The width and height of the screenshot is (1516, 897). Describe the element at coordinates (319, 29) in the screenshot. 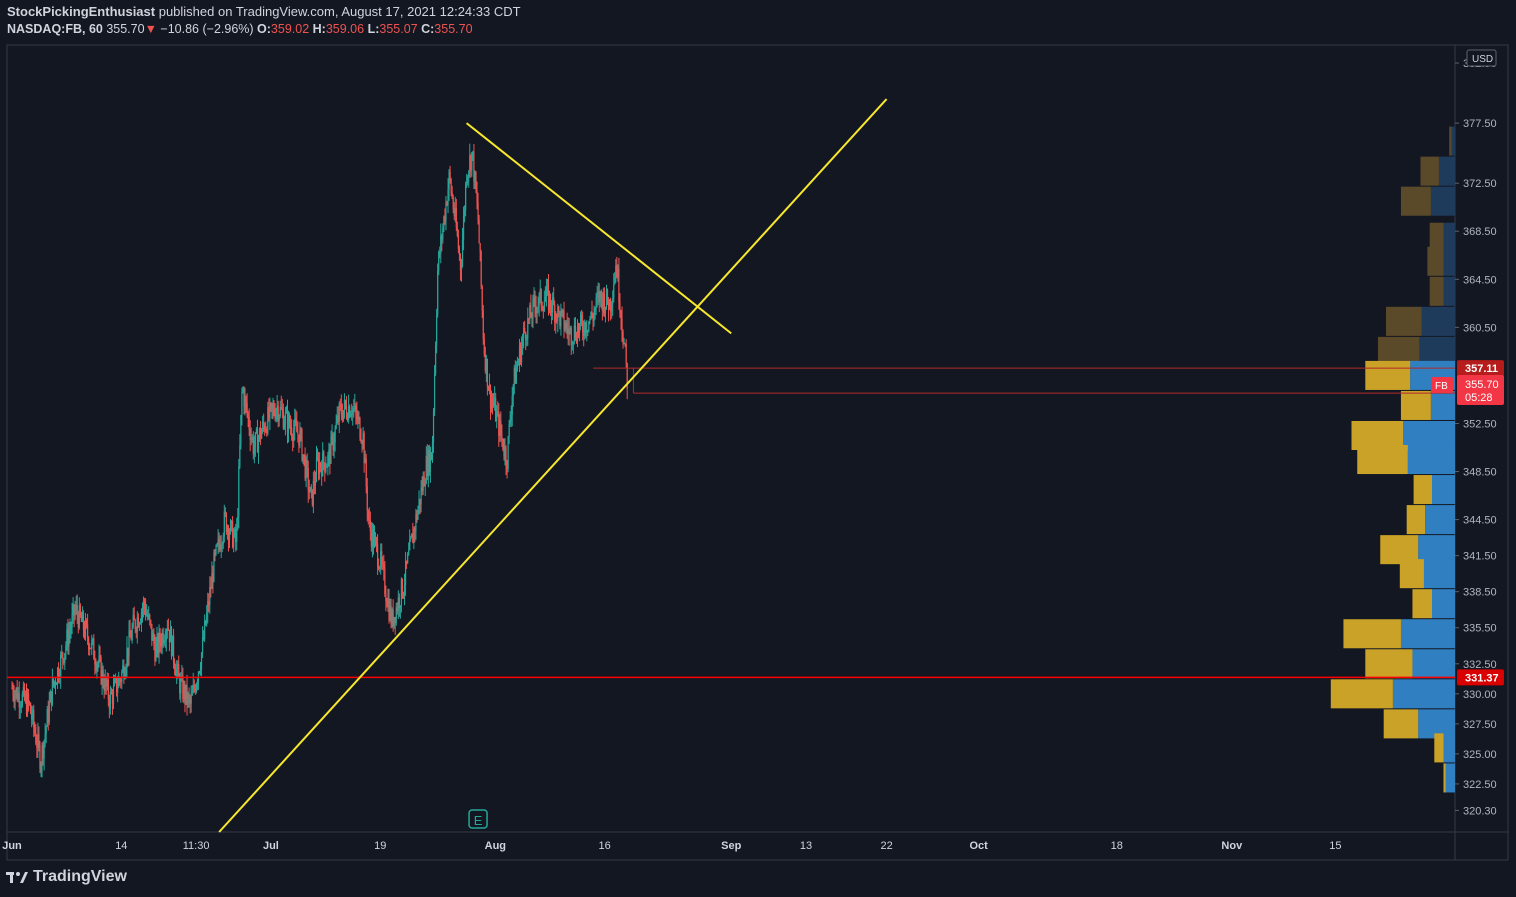

I see `high-label: H:` at that location.